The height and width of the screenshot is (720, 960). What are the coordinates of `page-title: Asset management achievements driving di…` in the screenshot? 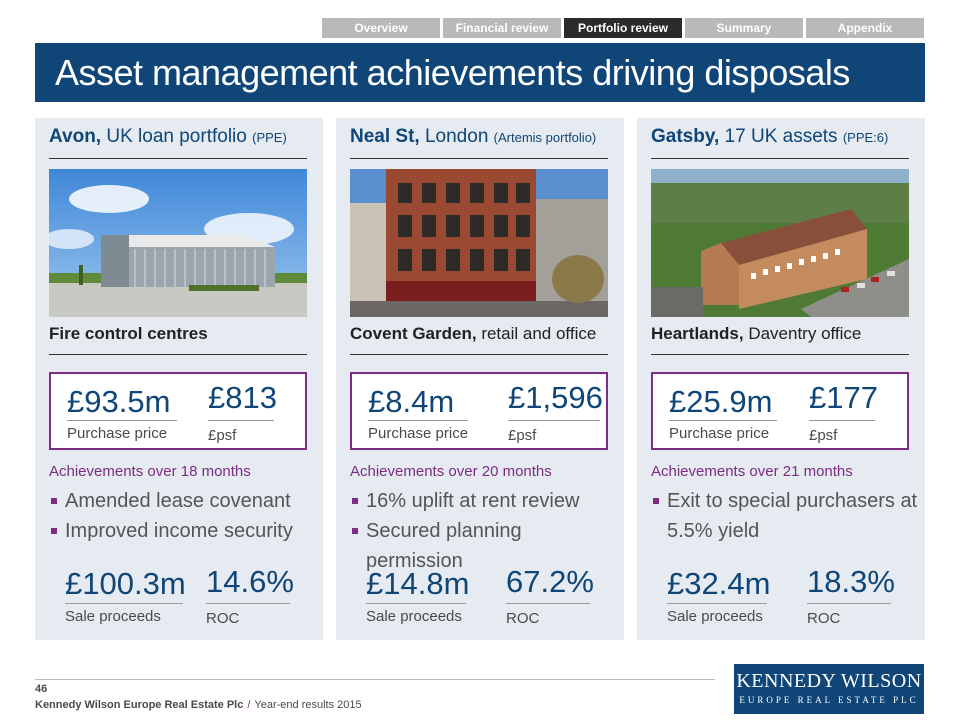 It's located at (452, 72).